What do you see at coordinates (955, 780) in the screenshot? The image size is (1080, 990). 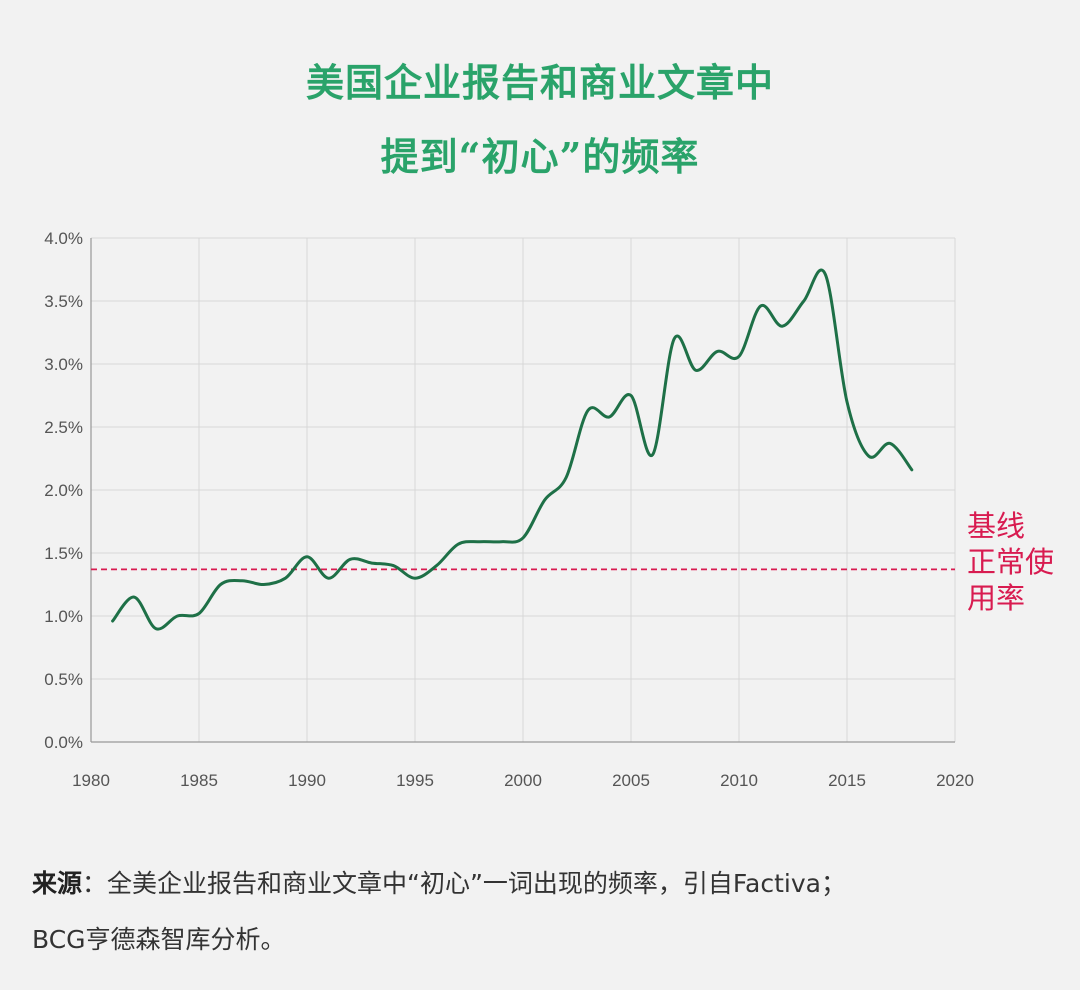 I see `x-tick-label: 2020` at bounding box center [955, 780].